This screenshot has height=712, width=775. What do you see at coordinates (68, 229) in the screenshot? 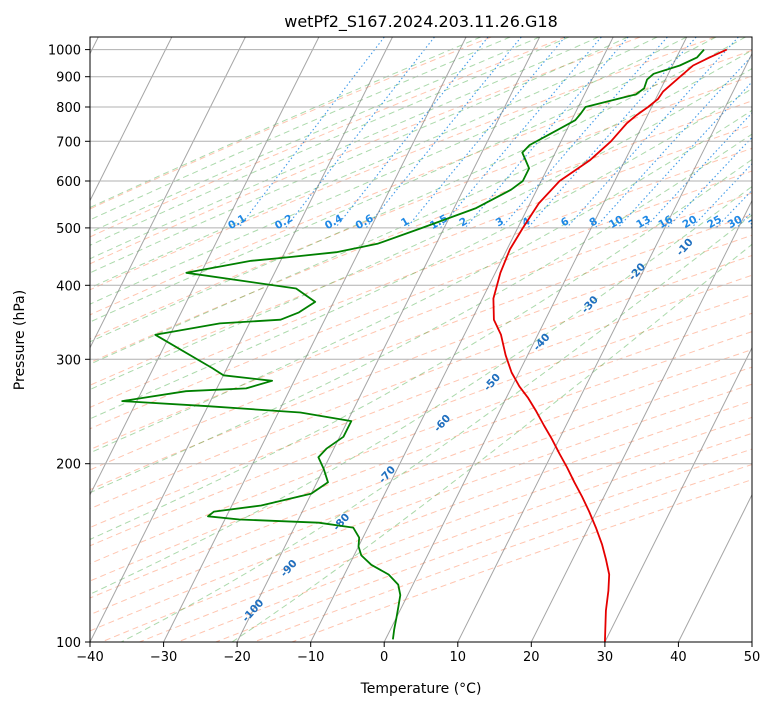
I see `y-tick-label: 500` at bounding box center [68, 229].